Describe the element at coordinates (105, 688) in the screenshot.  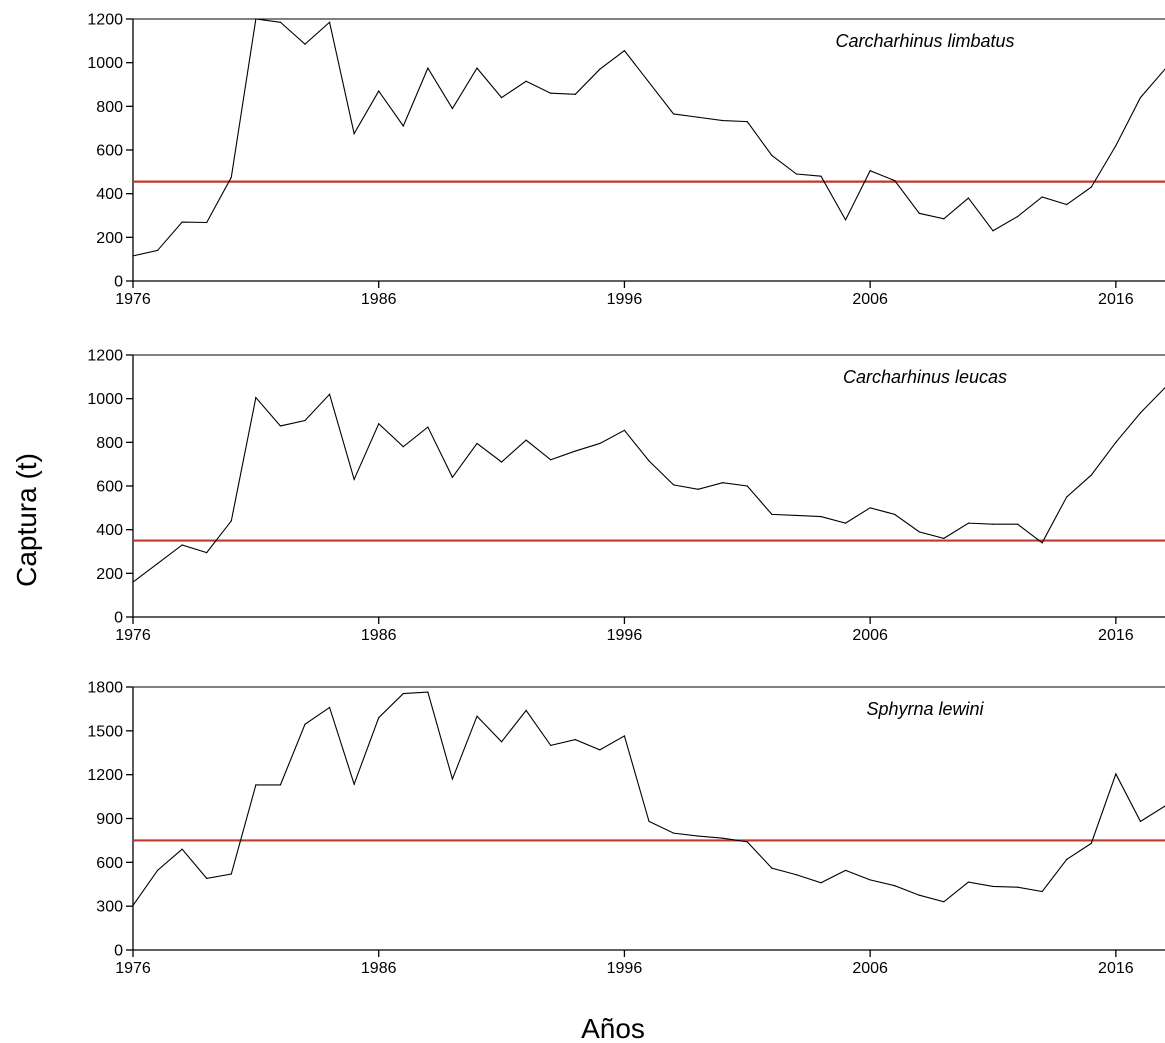
I see `y-tick-label: 1800` at that location.